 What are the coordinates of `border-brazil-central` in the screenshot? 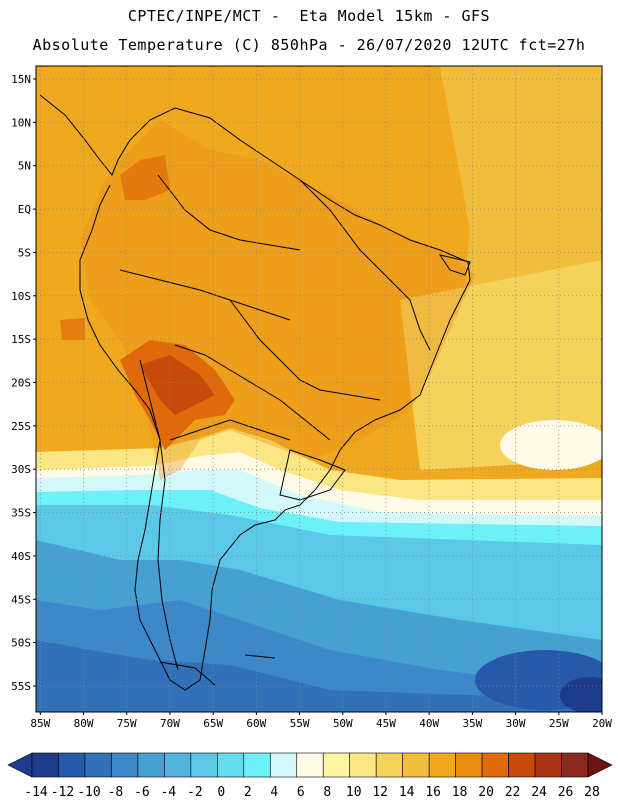 It's located at (305, 350).